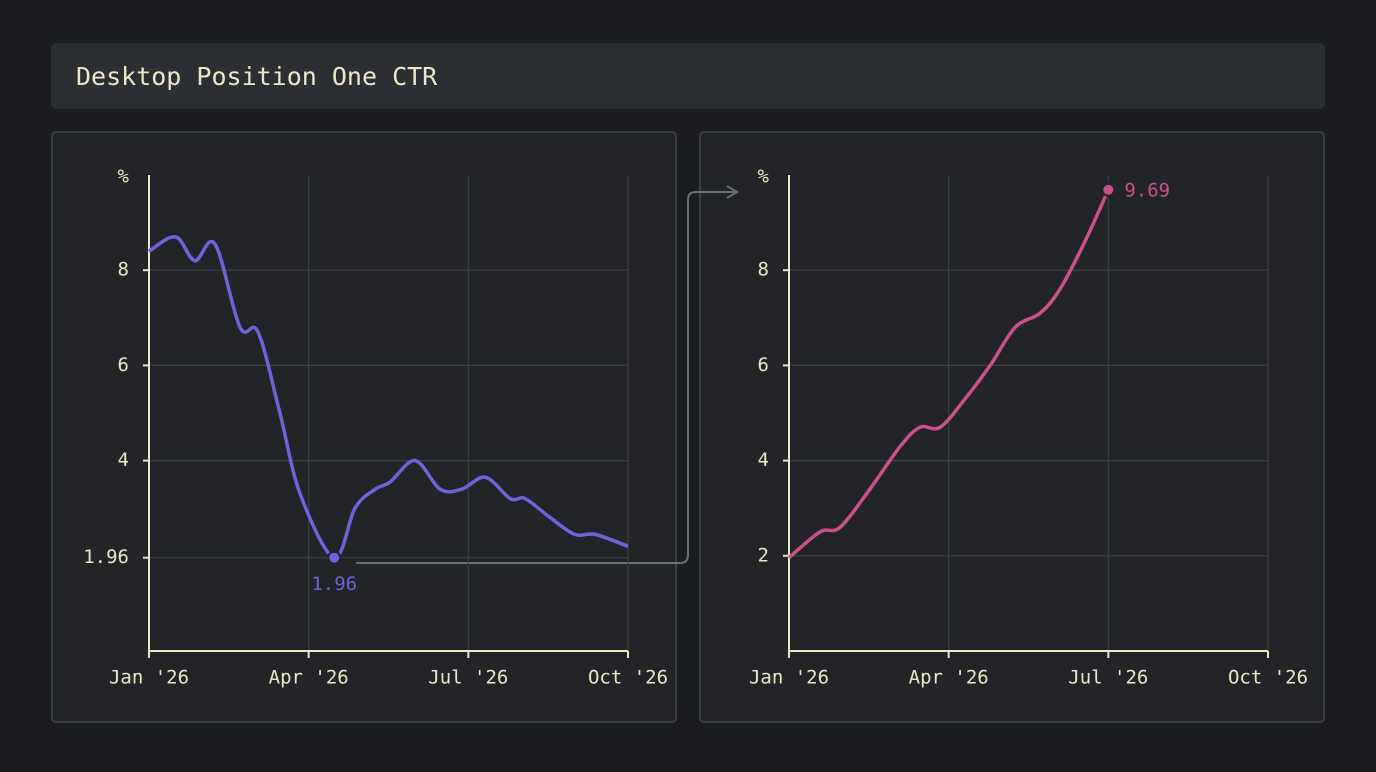 The width and height of the screenshot is (1376, 772). I want to click on title-bar, so click(688, 76).